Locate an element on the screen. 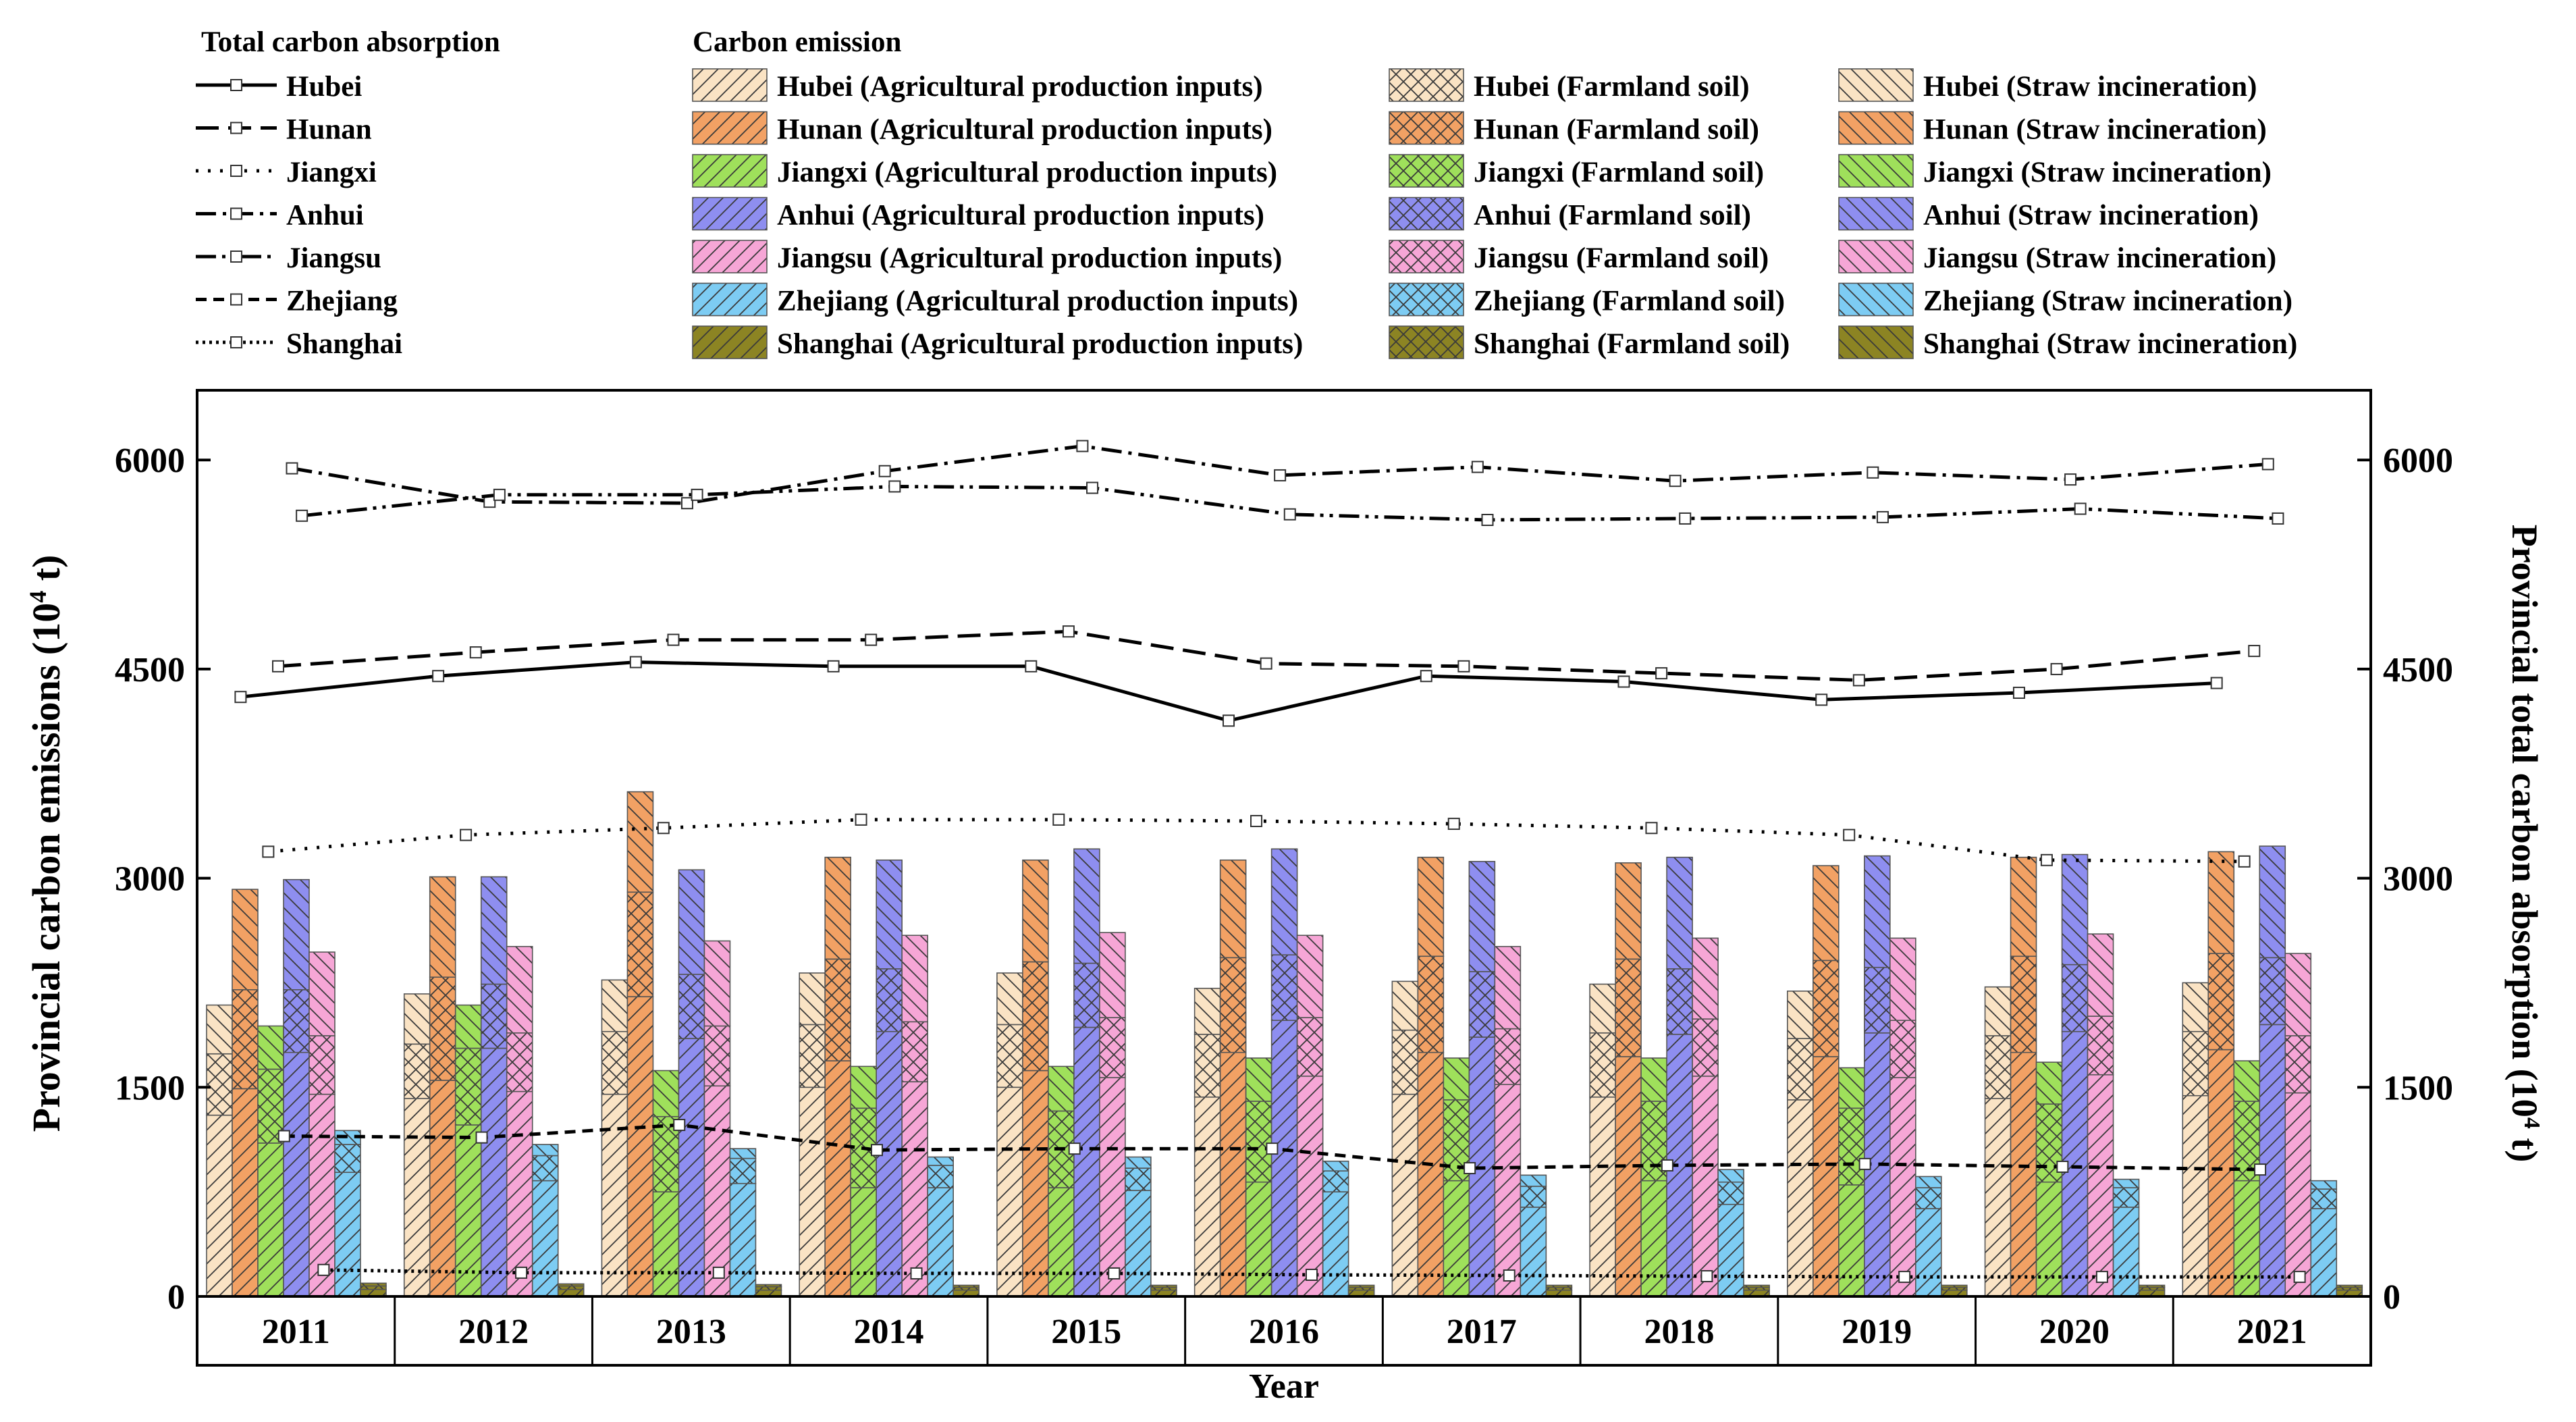 The image size is (2576, 1422). point-anhui-2021 is located at coordinates (2267, 464).